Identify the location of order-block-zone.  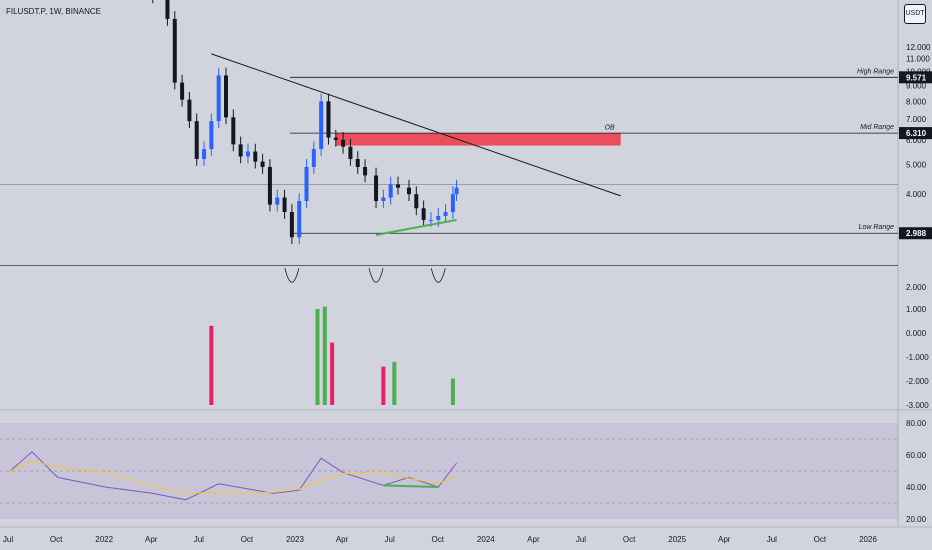
(478, 139).